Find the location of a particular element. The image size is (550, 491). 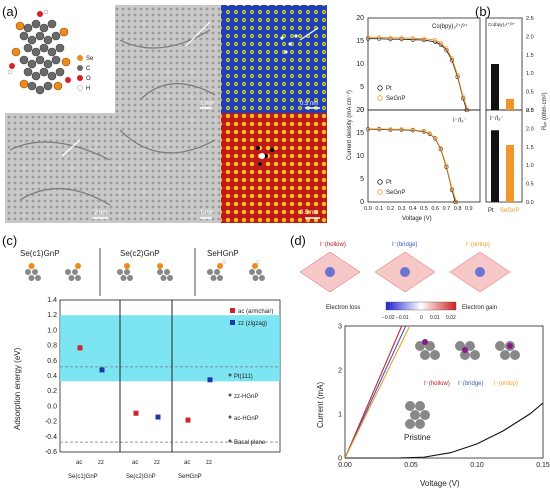

c-ytick-label: 0.8 is located at coordinates (52, 346).